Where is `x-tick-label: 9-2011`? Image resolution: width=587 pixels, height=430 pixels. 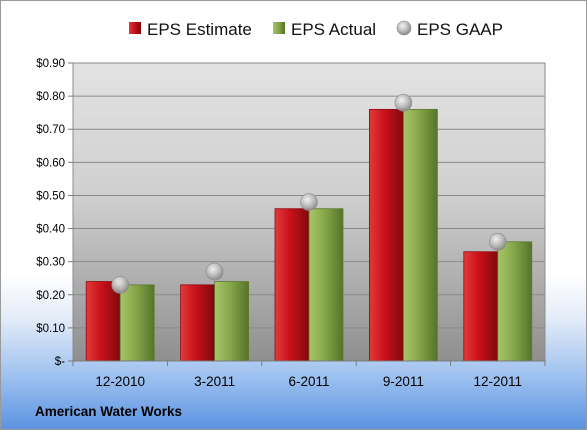
x-tick-label: 9-2011 is located at coordinates (403, 381).